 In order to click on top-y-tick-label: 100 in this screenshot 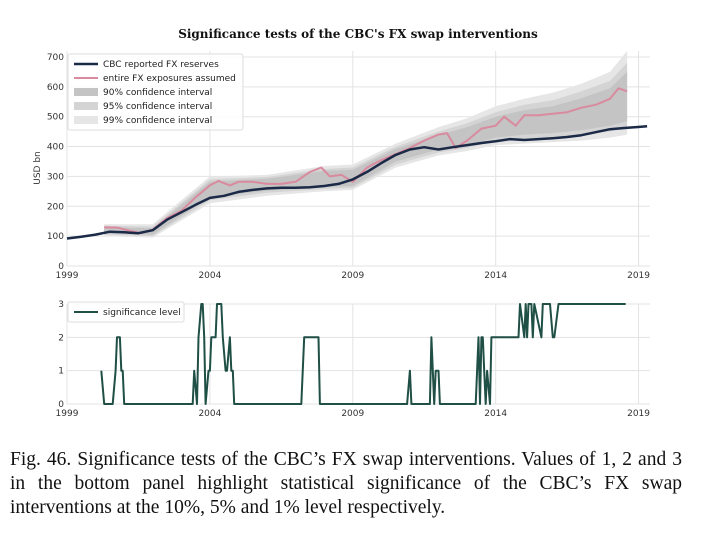, I will do `click(55, 237)`.